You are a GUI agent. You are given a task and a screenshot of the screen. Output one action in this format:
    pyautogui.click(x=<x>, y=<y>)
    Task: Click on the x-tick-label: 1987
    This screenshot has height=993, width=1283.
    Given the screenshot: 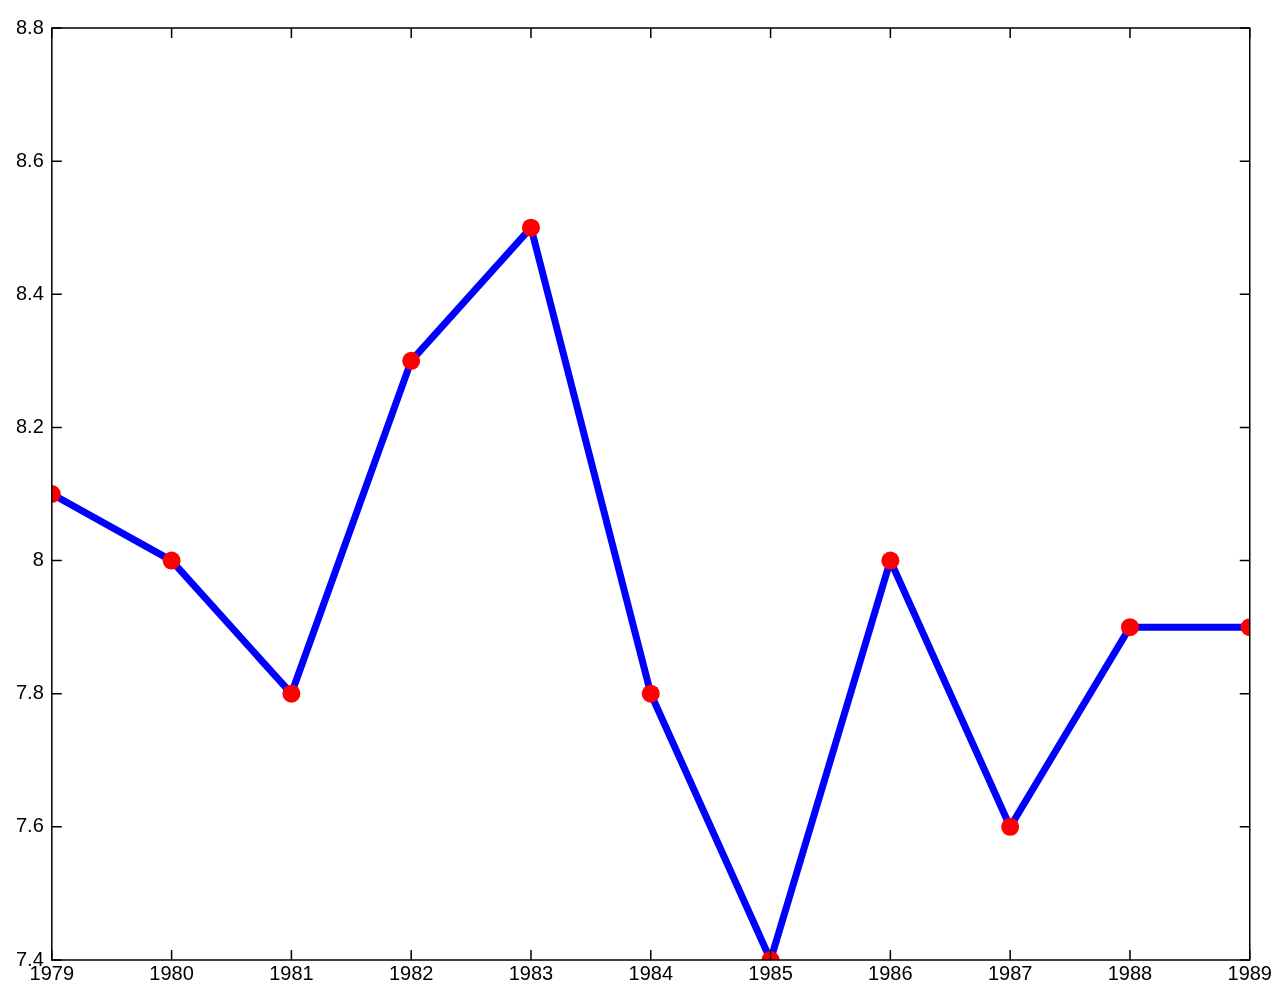 What is the action you would take?
    pyautogui.click(x=1010, y=972)
    